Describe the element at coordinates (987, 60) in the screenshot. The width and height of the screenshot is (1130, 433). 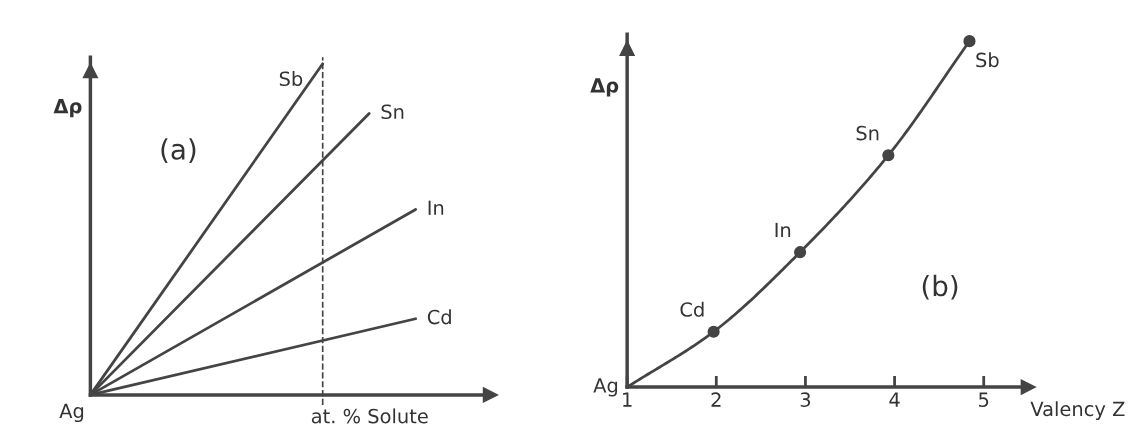
I see `annotation: Sb` at that location.